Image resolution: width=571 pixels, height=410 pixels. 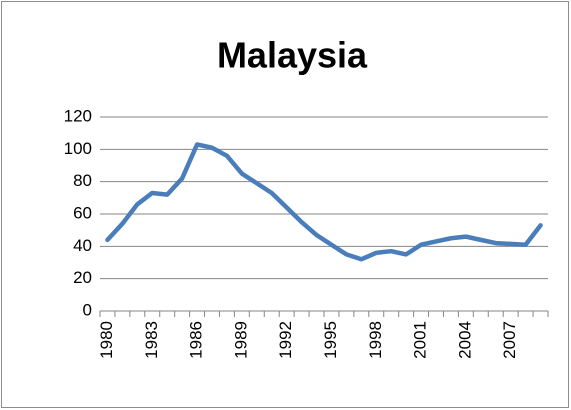 I want to click on chart-title: Malaysia, so click(x=292, y=55).